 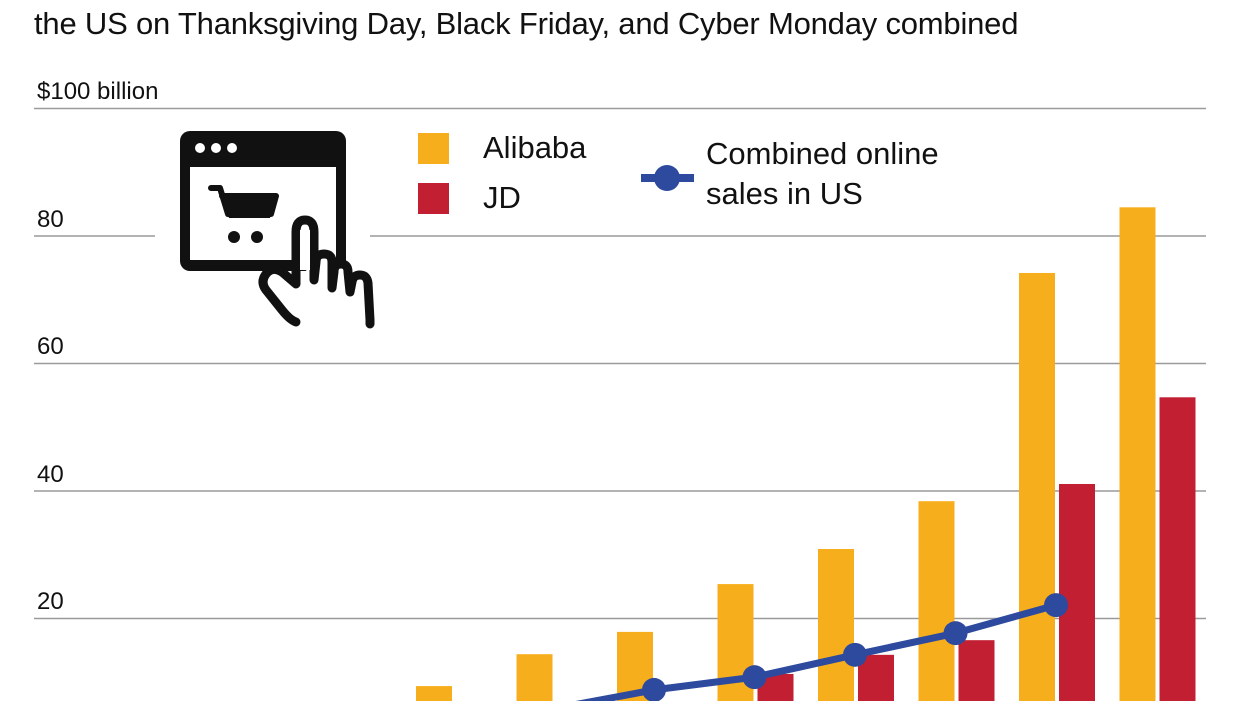 What do you see at coordinates (822, 153) in the screenshot?
I see `legend-label-combined-line1: Combined online` at bounding box center [822, 153].